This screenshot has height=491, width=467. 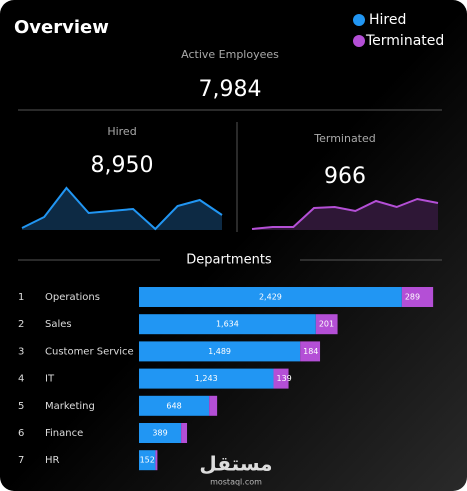 I want to click on value-label: 1,489, so click(x=219, y=351).